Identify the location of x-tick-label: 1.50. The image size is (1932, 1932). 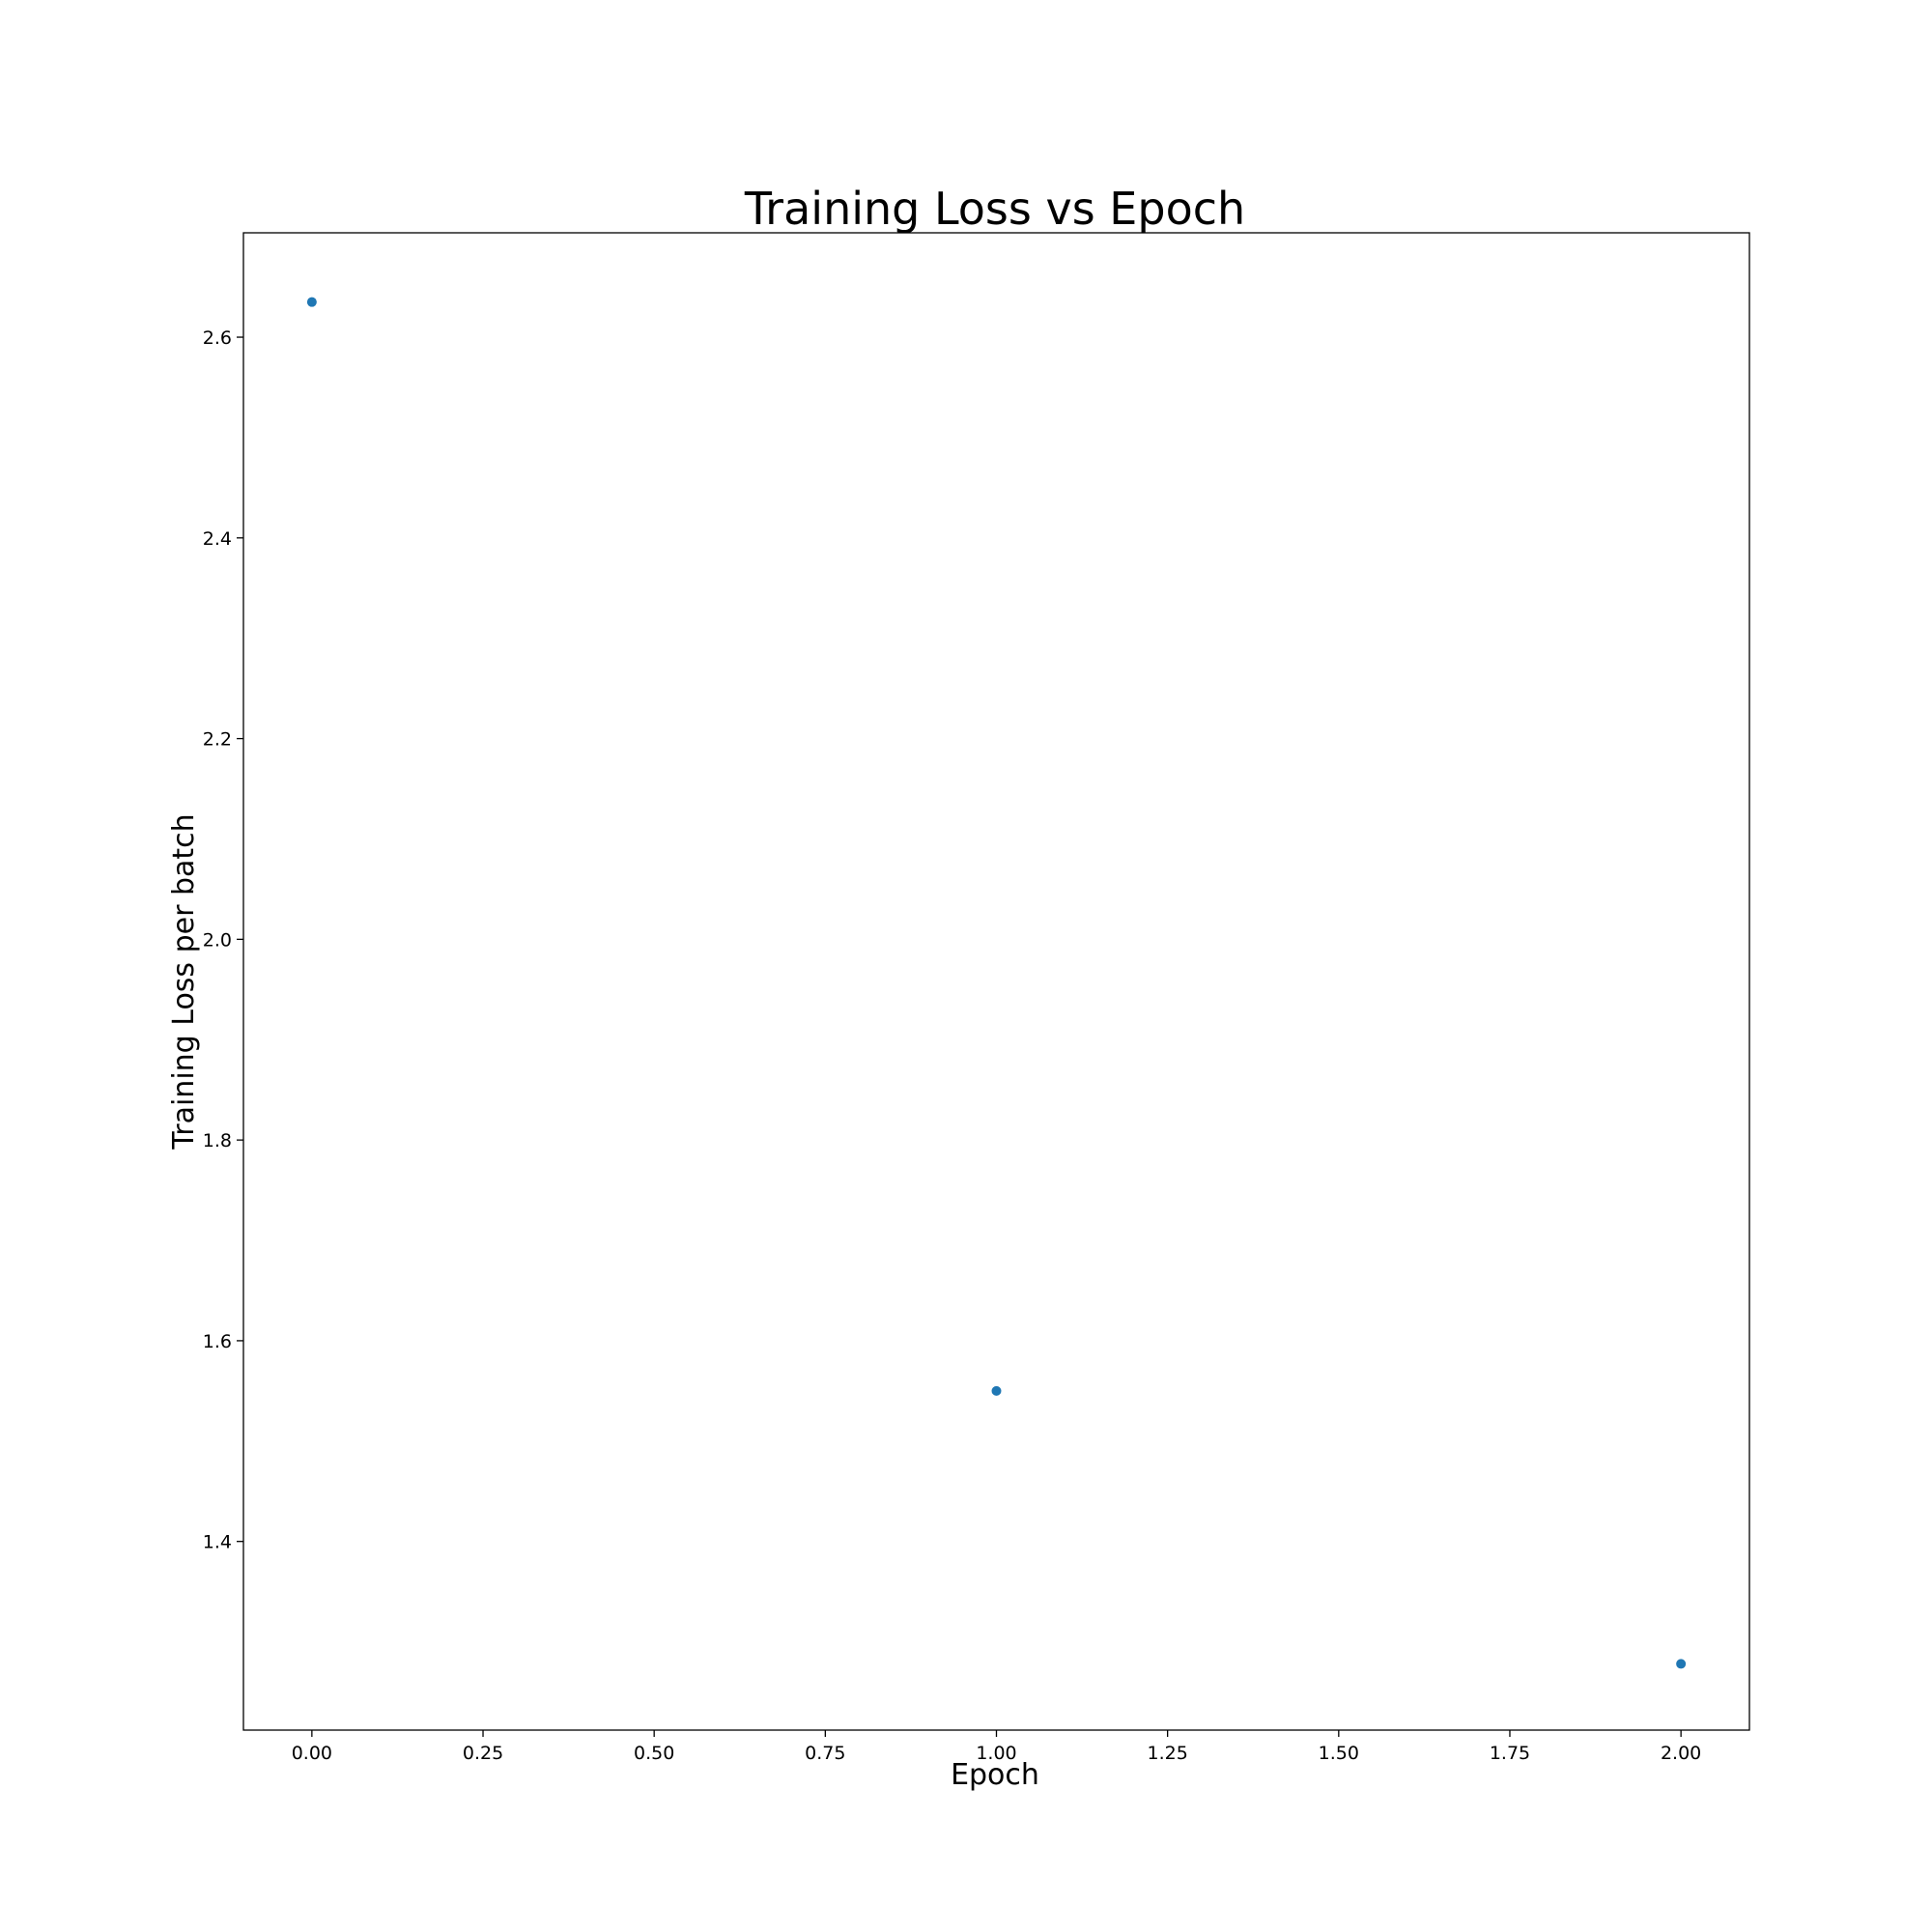
(1339, 1753).